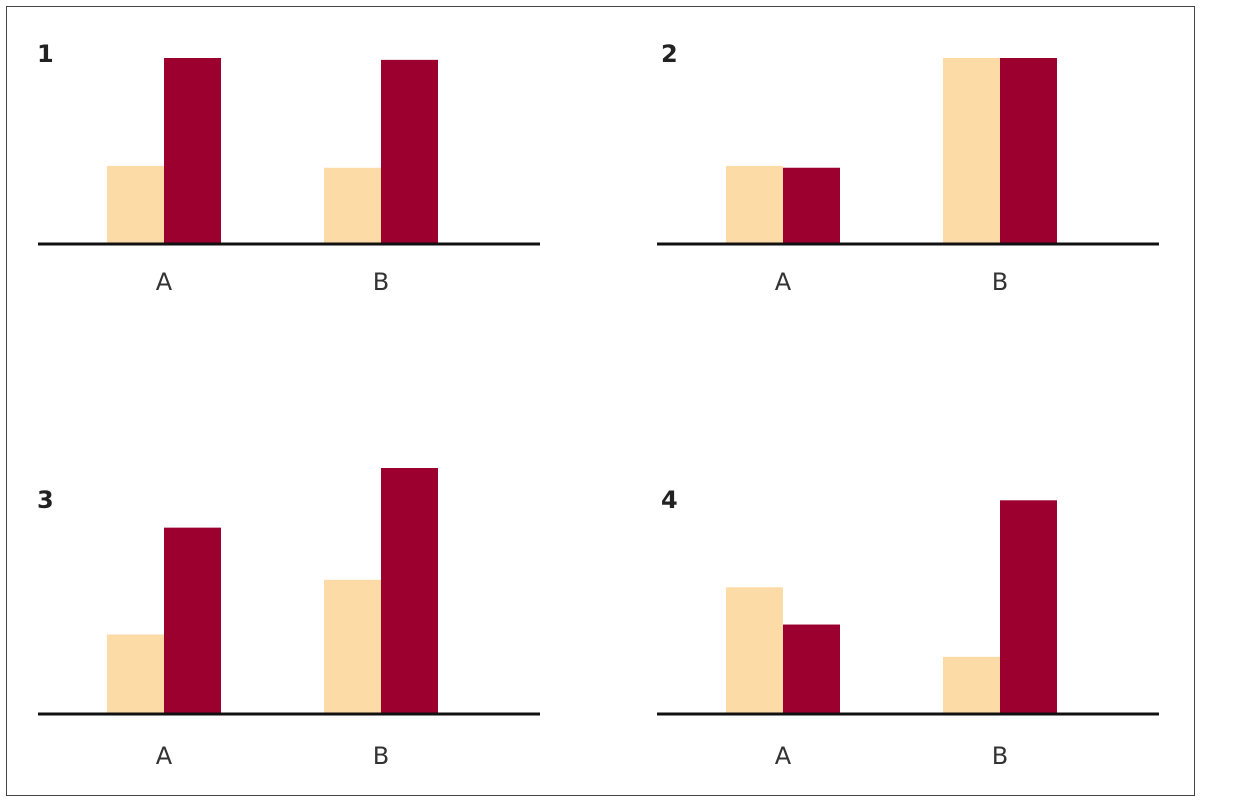 This screenshot has height=800, width=1242. I want to click on panel-number: 3, so click(45, 500).